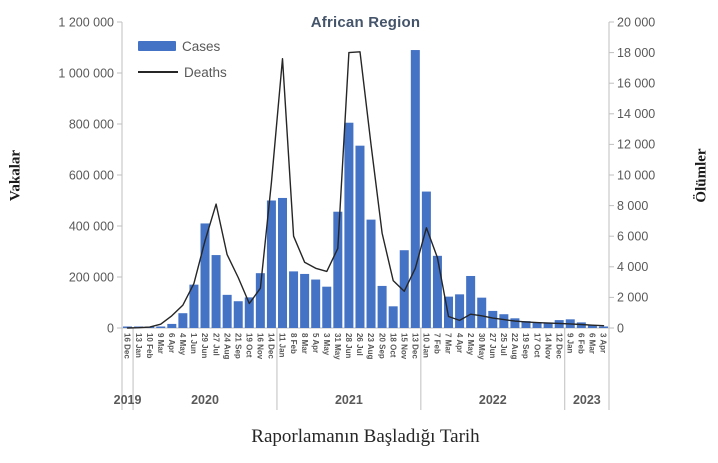 Image resolution: width=718 pixels, height=463 pixels. What do you see at coordinates (271, 346) in the screenshot?
I see `x-axis-date-label: 14 Dec` at bounding box center [271, 346].